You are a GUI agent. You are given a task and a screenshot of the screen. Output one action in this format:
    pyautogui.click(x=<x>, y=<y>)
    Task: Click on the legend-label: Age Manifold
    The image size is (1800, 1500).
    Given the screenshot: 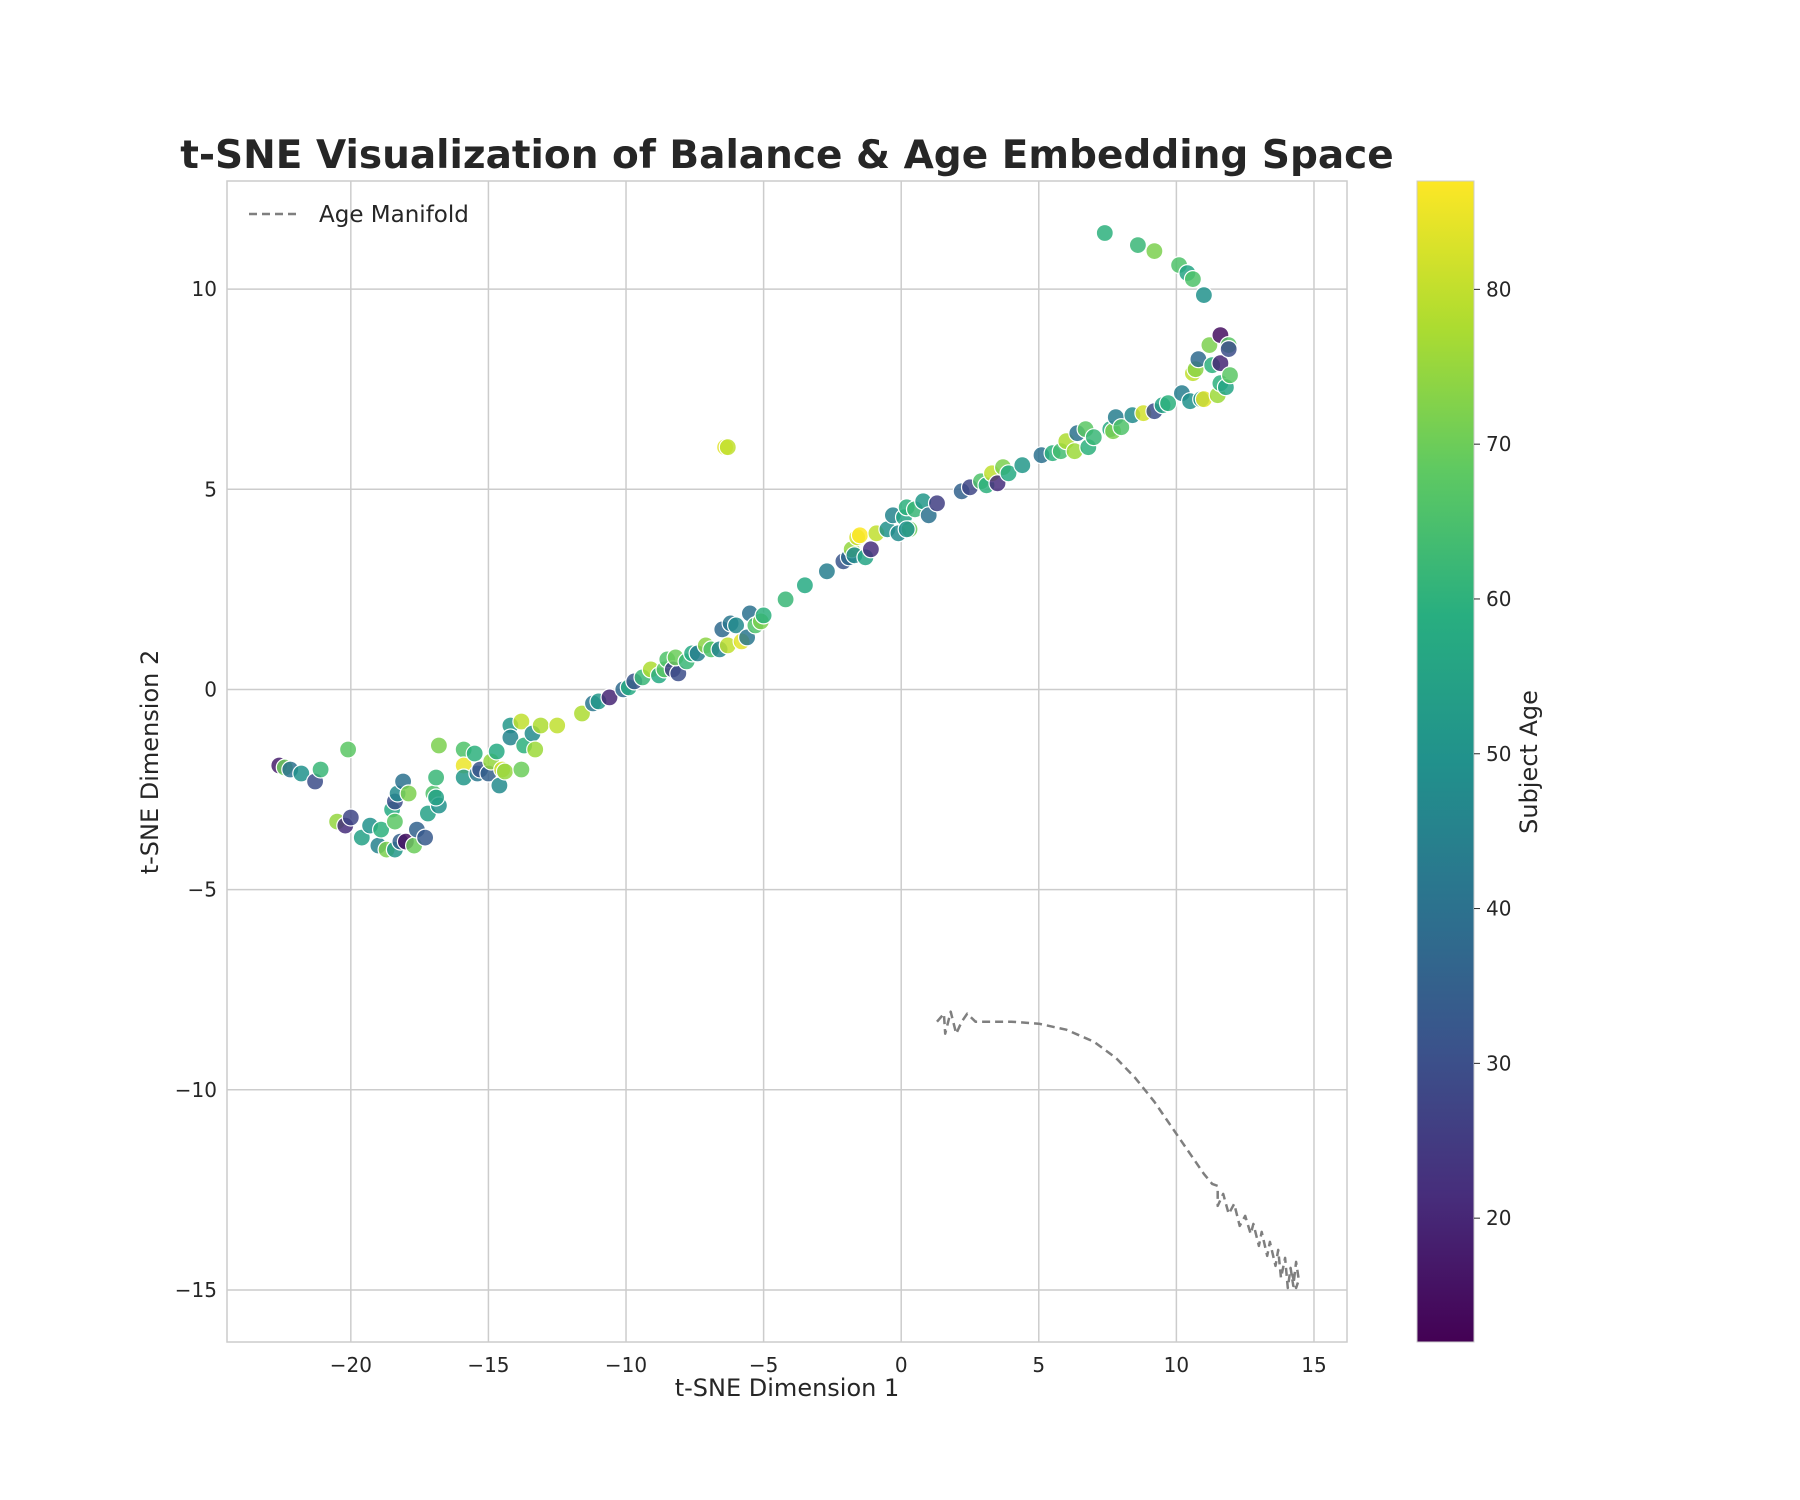 What is the action you would take?
    pyautogui.click(x=394, y=215)
    